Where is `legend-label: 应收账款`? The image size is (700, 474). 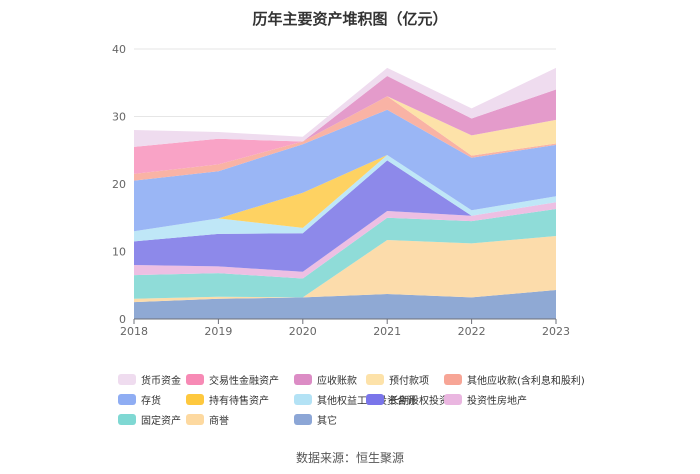 legend-label: 应收账款 is located at coordinates (337, 381).